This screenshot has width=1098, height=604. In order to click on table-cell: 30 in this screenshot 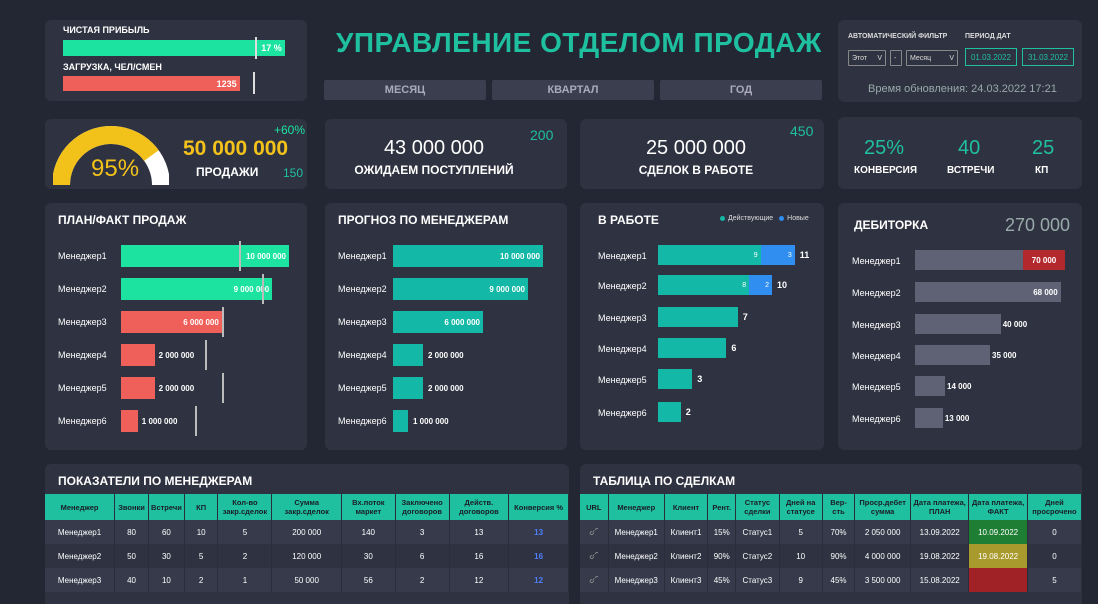, I will do `click(368, 556)`.